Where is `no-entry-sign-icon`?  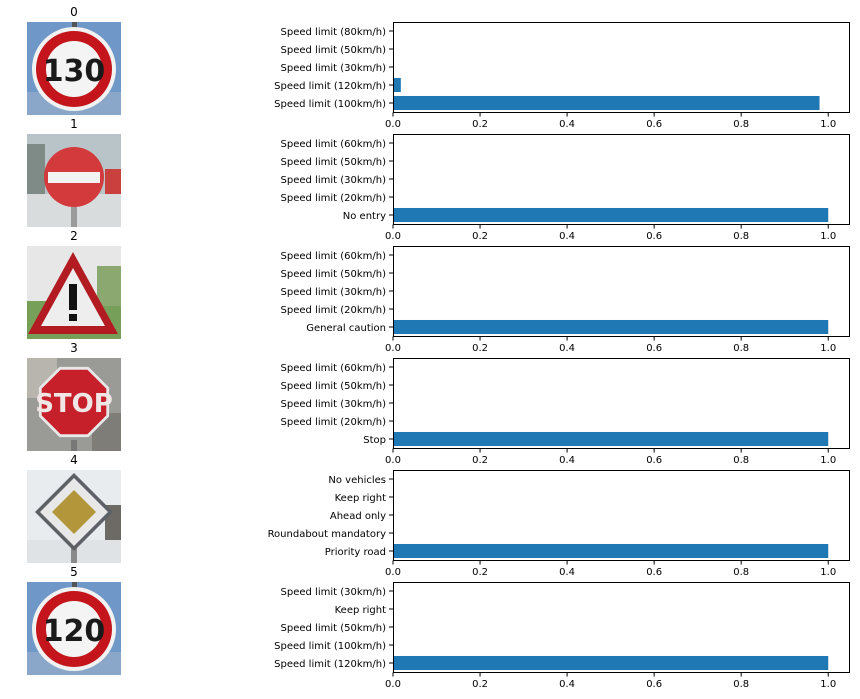 no-entry-sign-icon is located at coordinates (74, 180).